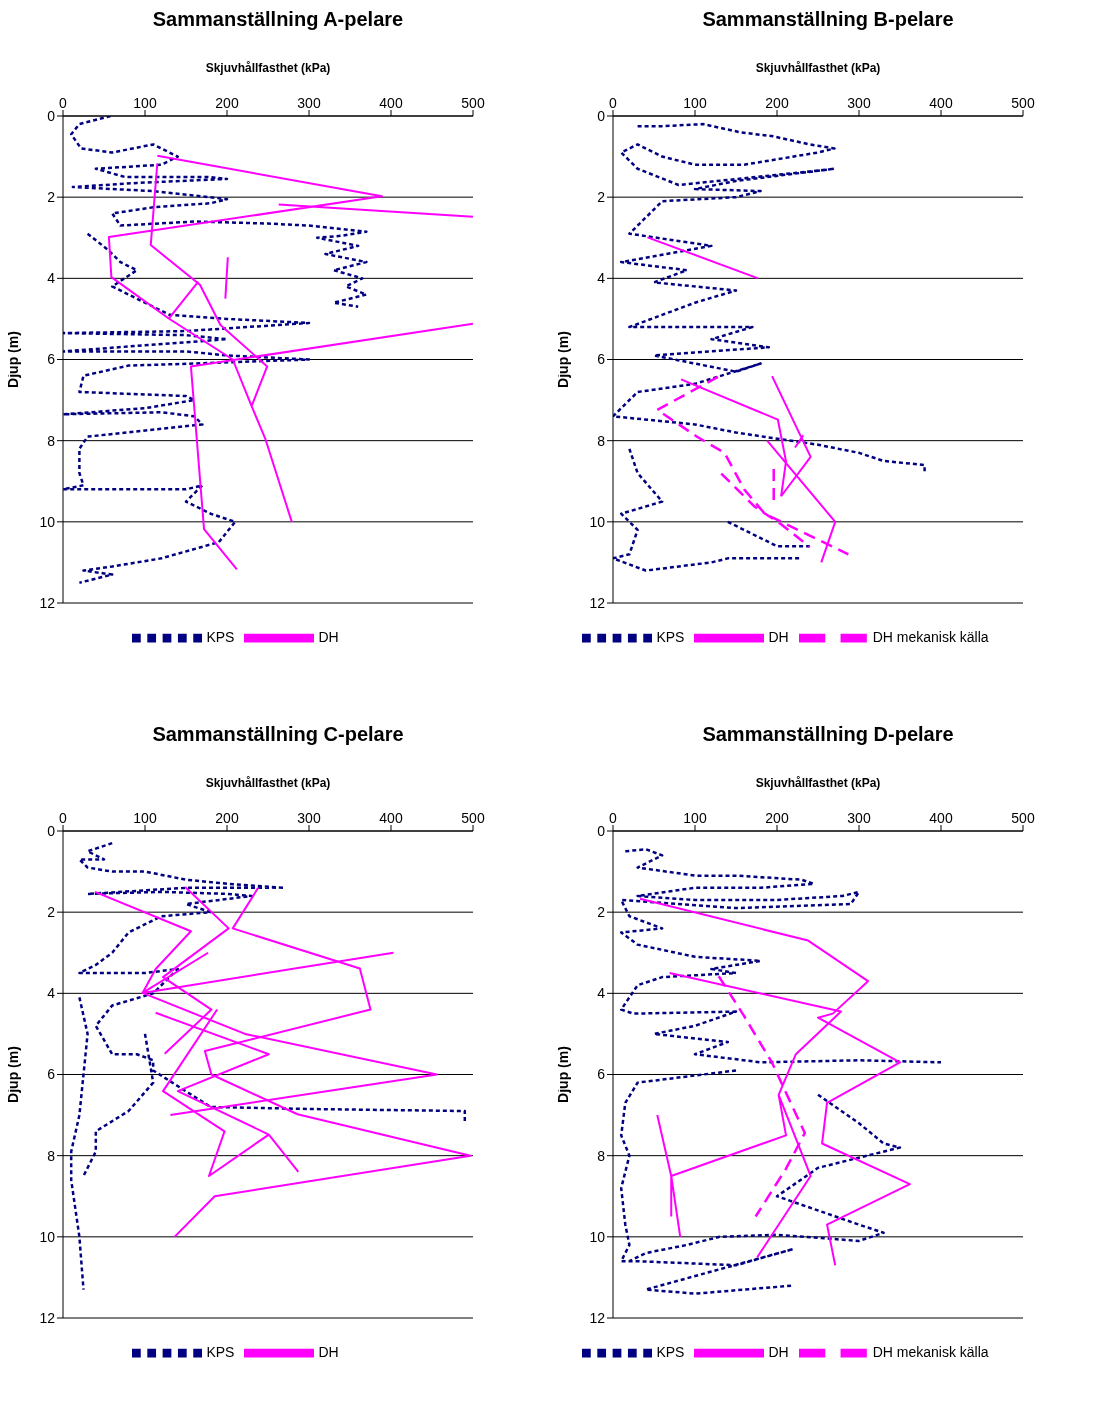  What do you see at coordinates (762, 1096) in the screenshot?
I see `line-series` at bounding box center [762, 1096].